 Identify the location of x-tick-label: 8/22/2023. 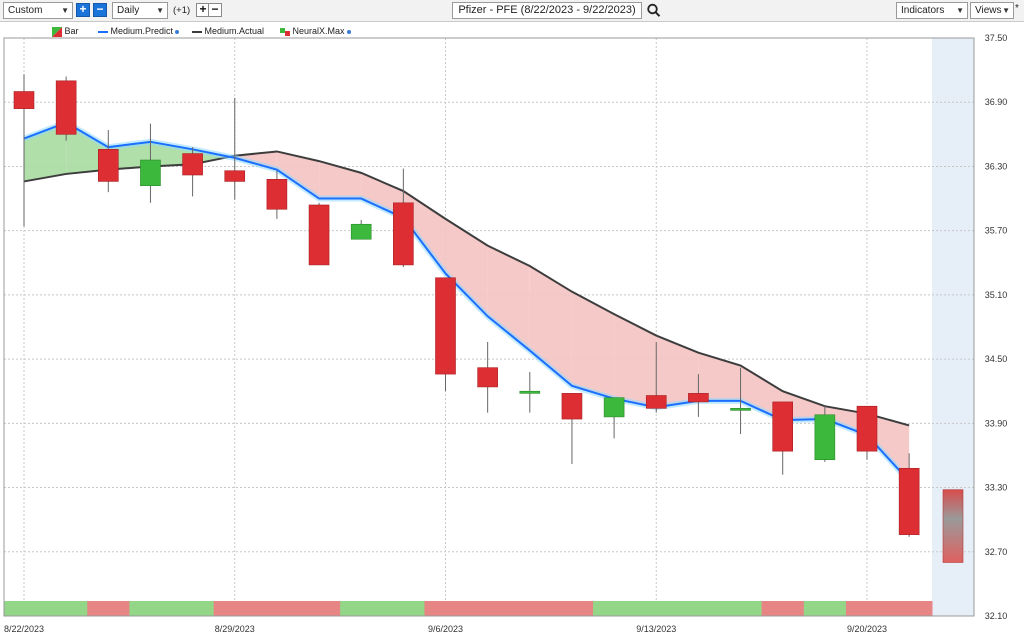
(24, 629).